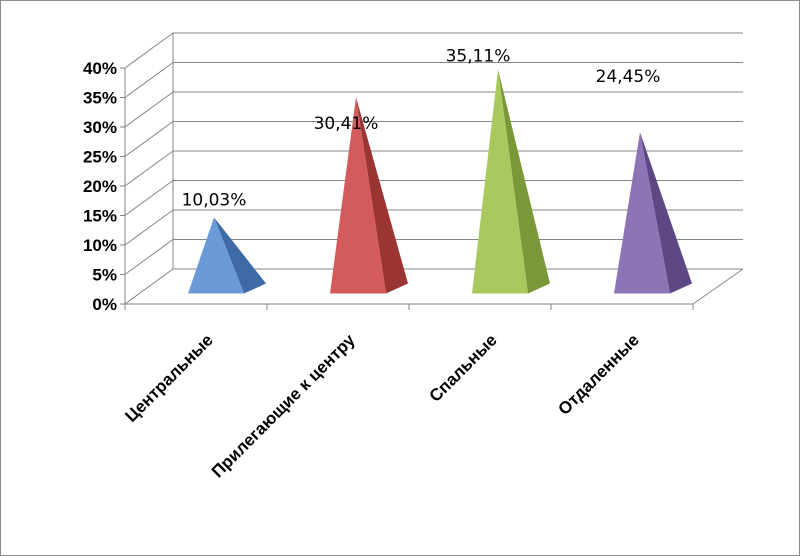 This screenshot has width=800, height=556. What do you see at coordinates (628, 77) in the screenshot?
I see `data-label: 24,45%` at bounding box center [628, 77].